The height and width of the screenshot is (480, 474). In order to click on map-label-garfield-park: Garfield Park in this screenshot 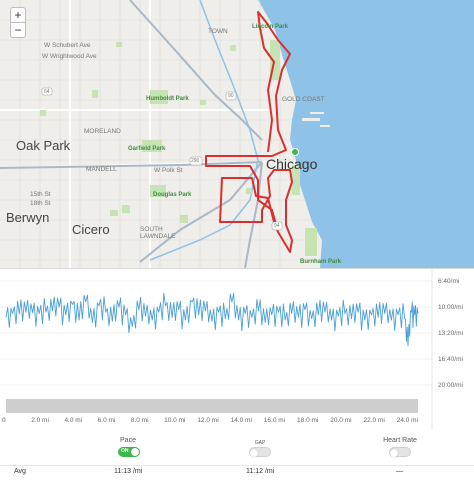, I will do `click(147, 149)`.